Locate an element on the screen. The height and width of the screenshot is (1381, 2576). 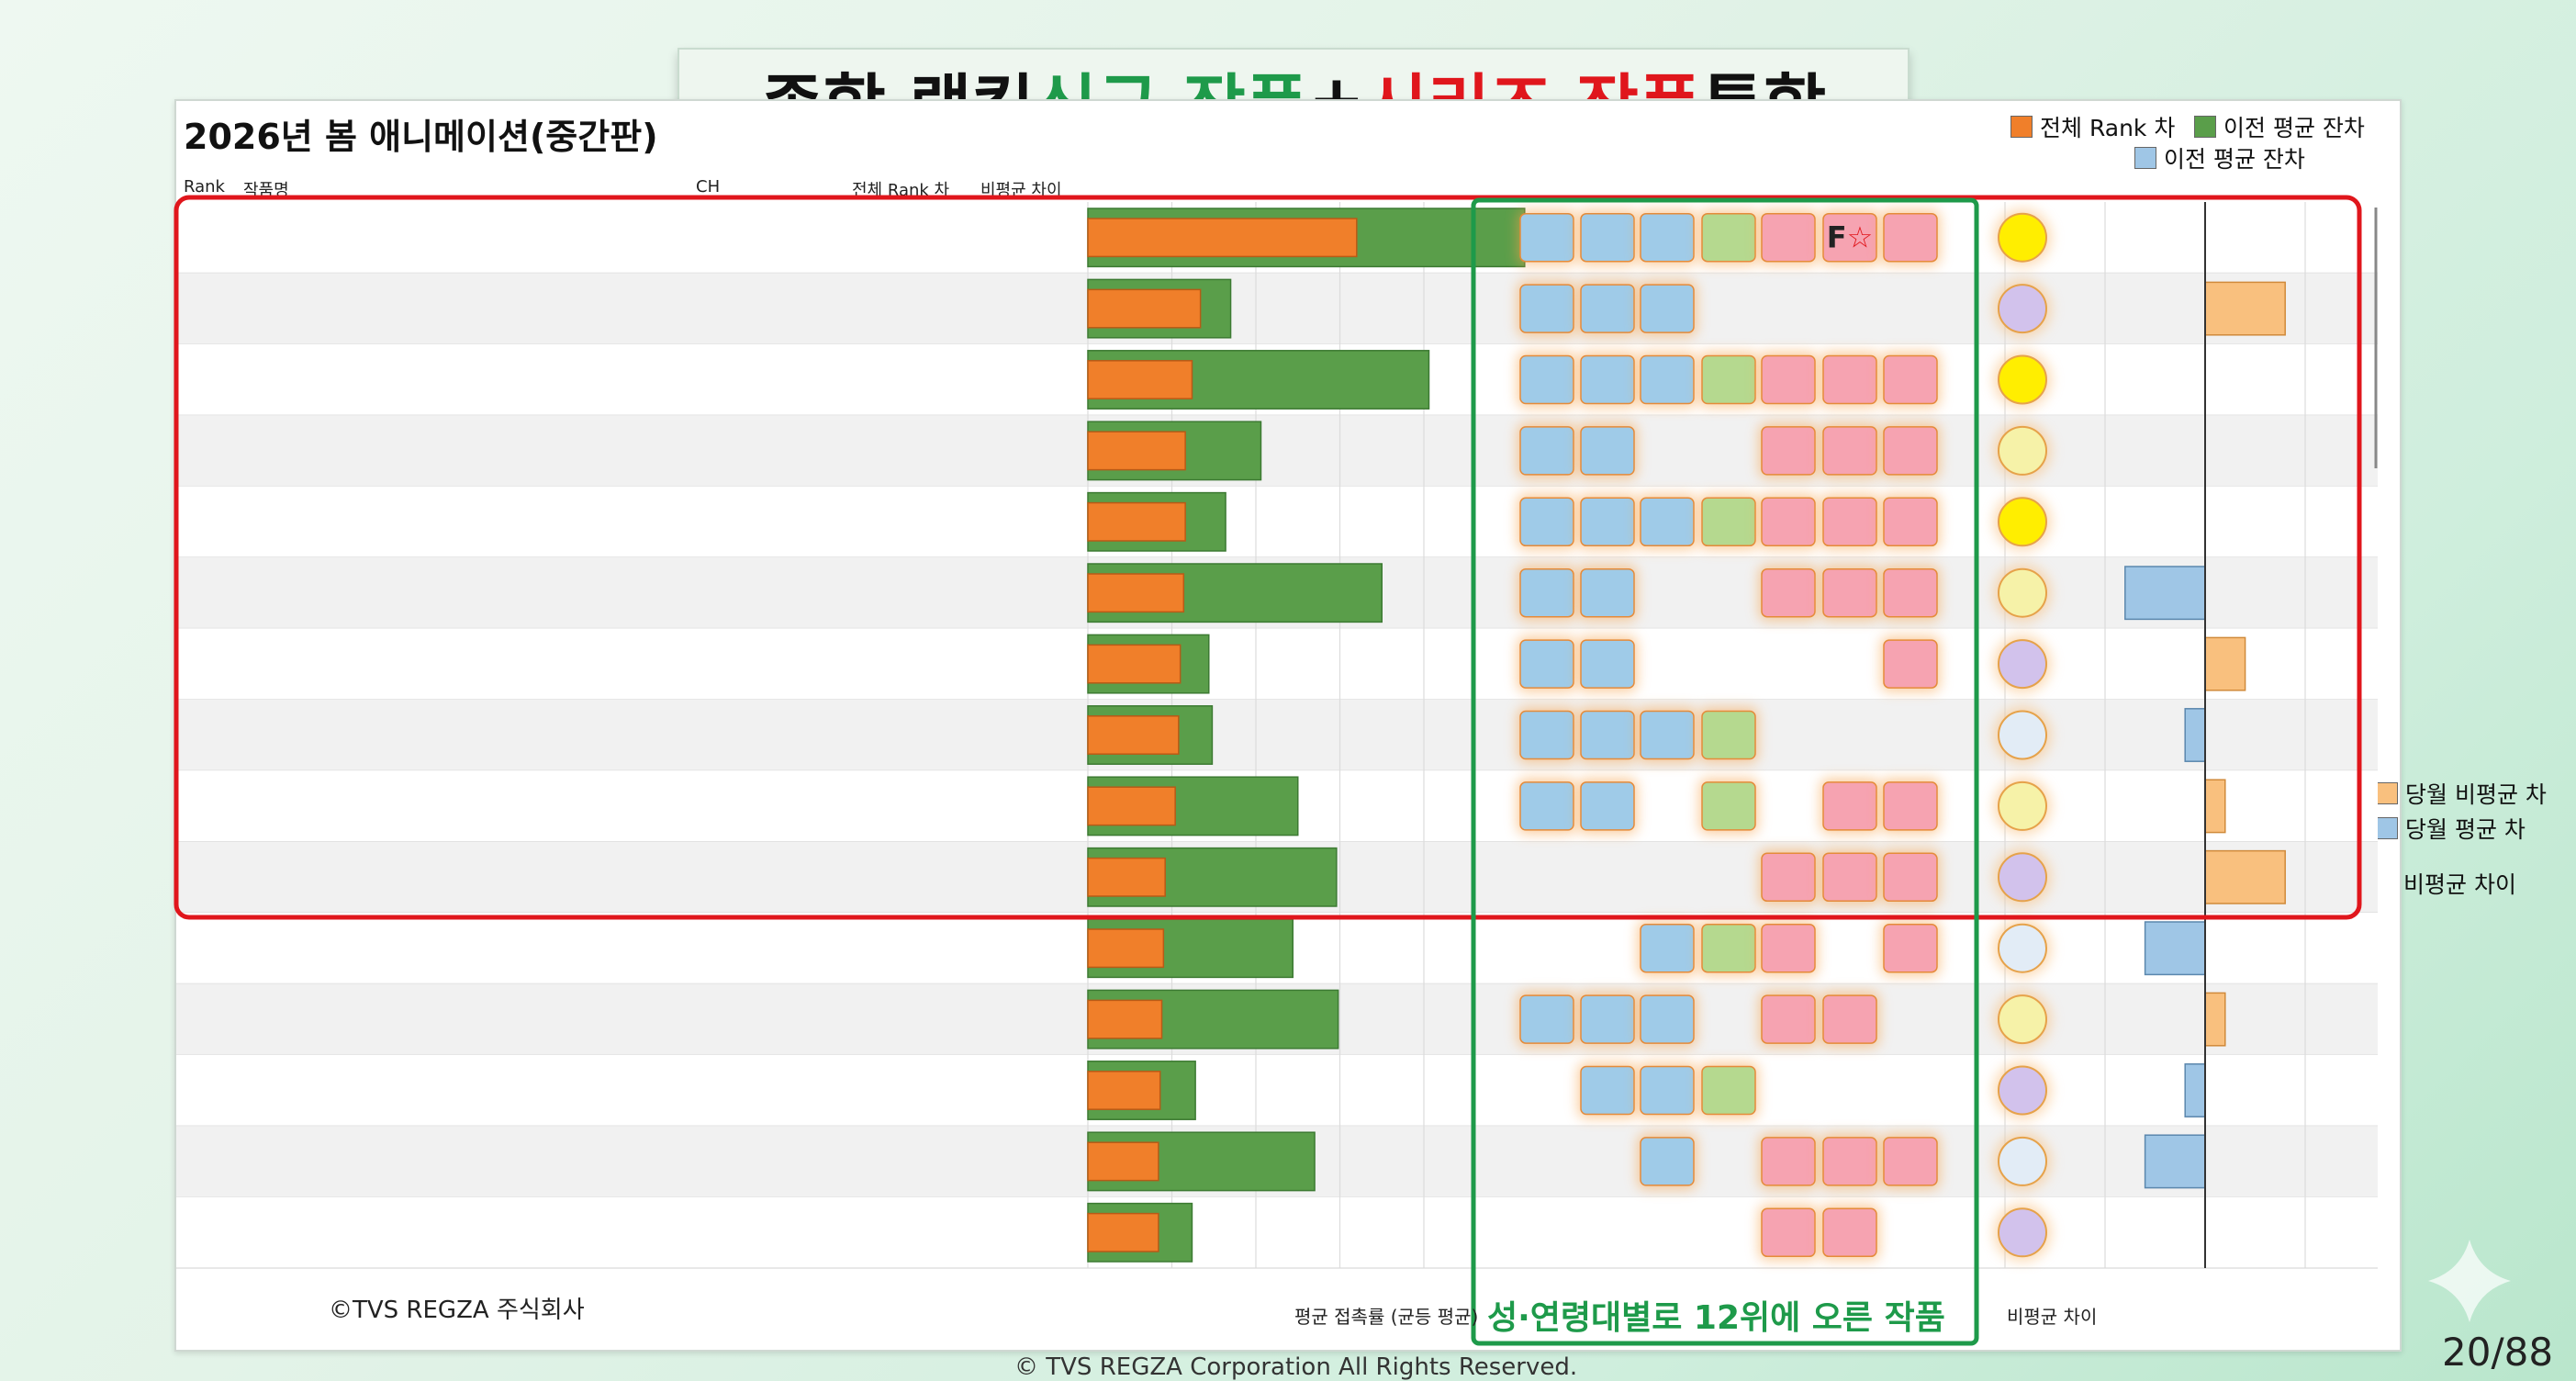
legend-cur-avg-label: 당월 평균 차 is located at coordinates (2465, 829).